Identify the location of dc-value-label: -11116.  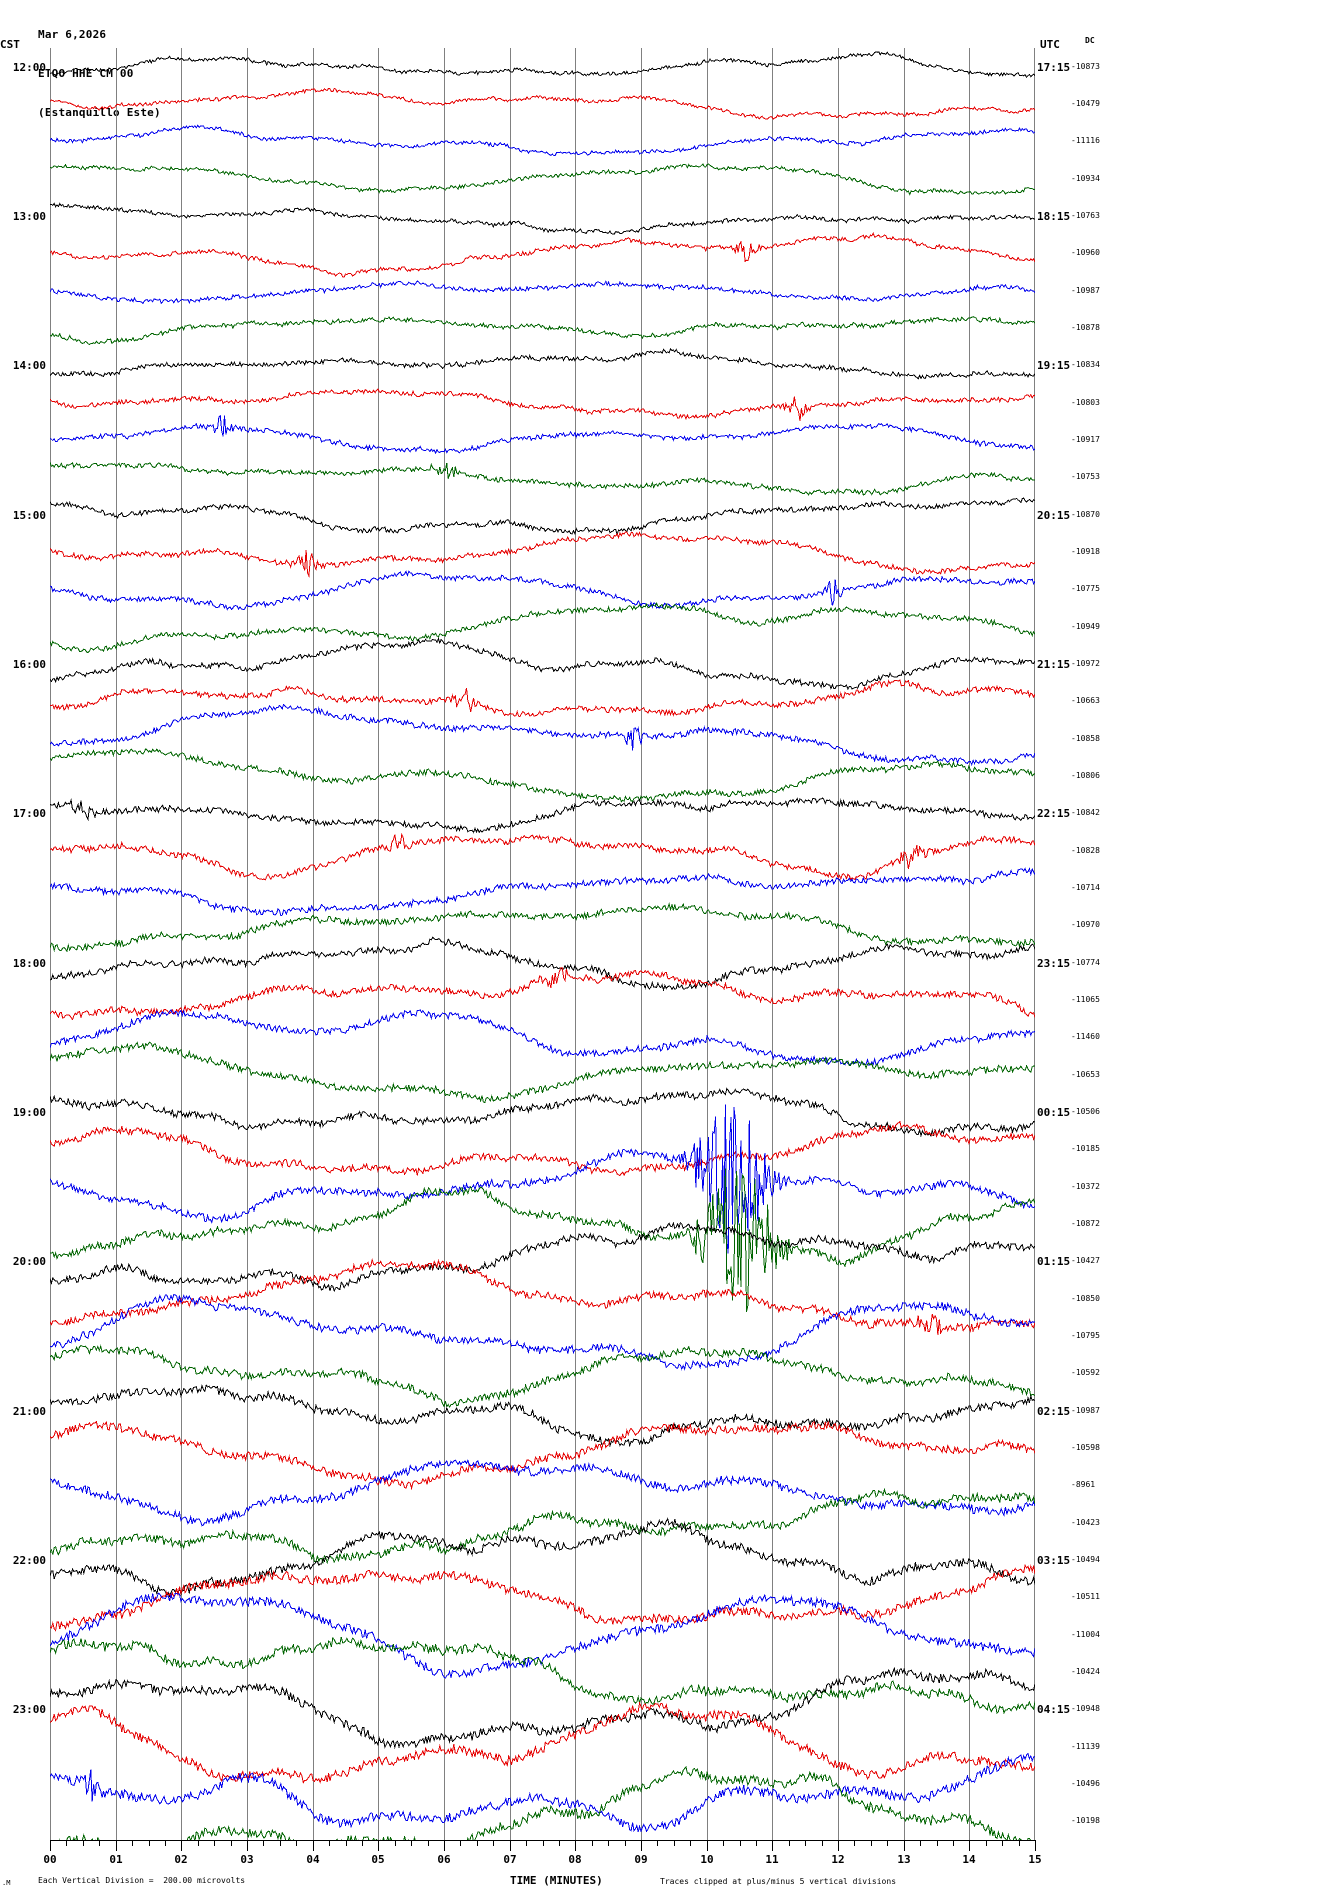
(1085, 141).